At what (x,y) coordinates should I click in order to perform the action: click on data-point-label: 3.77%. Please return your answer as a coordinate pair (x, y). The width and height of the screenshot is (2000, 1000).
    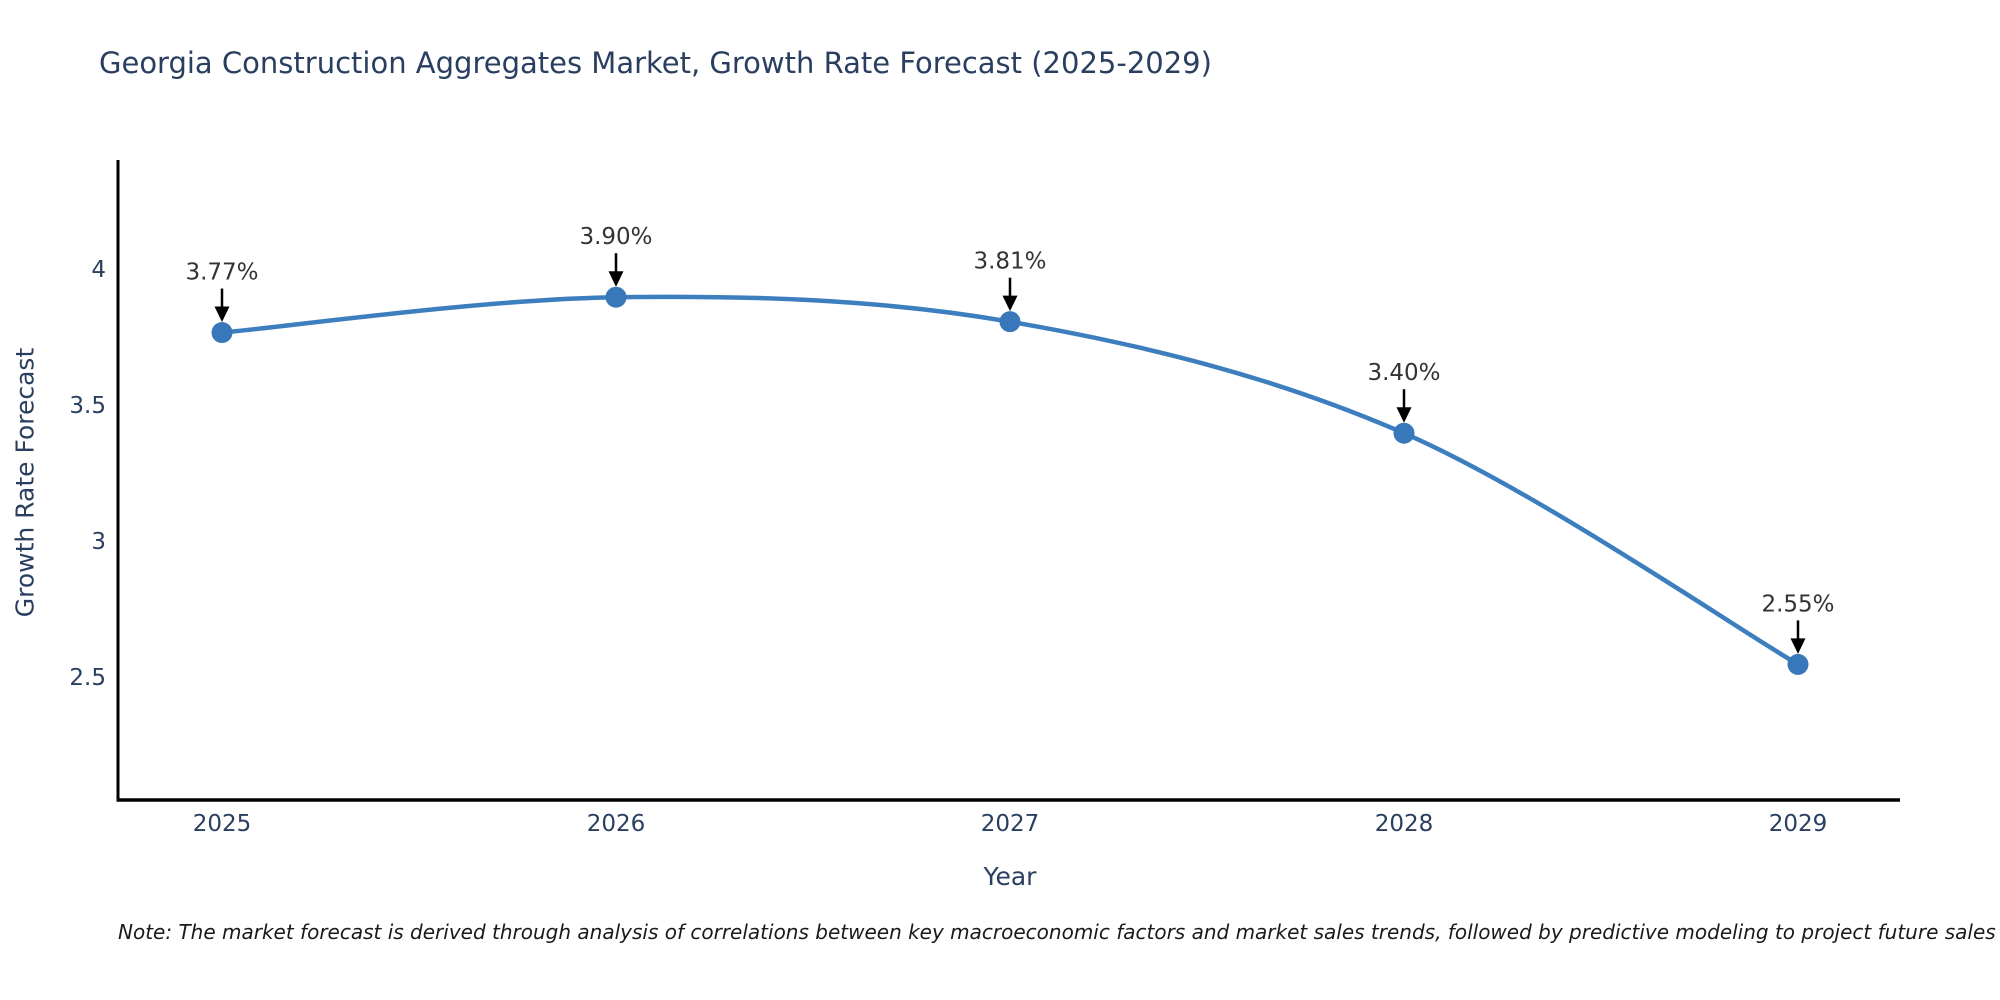
    Looking at the image, I should click on (221, 273).